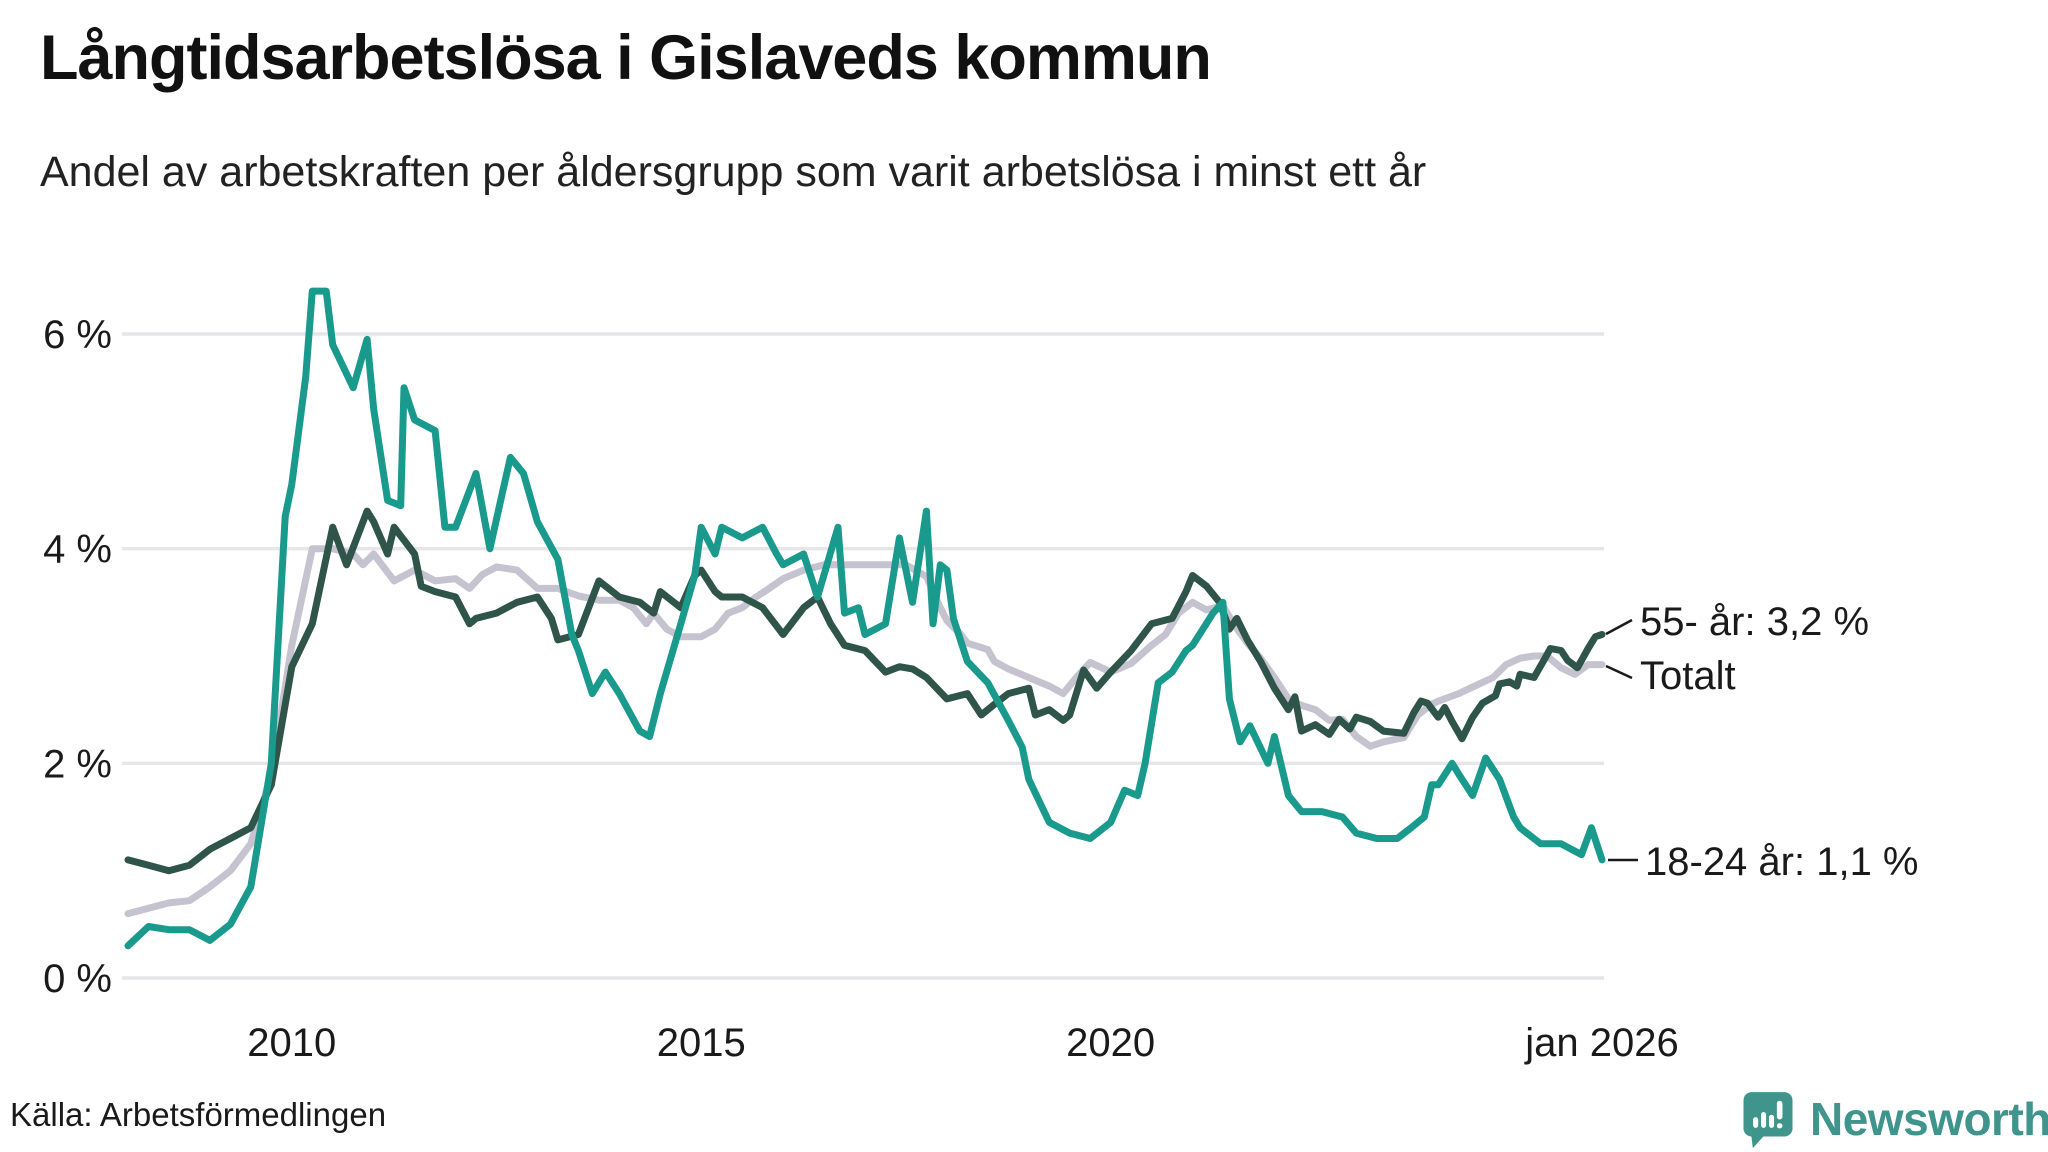  What do you see at coordinates (77, 979) in the screenshot?
I see `y-tick-label: 0 %` at bounding box center [77, 979].